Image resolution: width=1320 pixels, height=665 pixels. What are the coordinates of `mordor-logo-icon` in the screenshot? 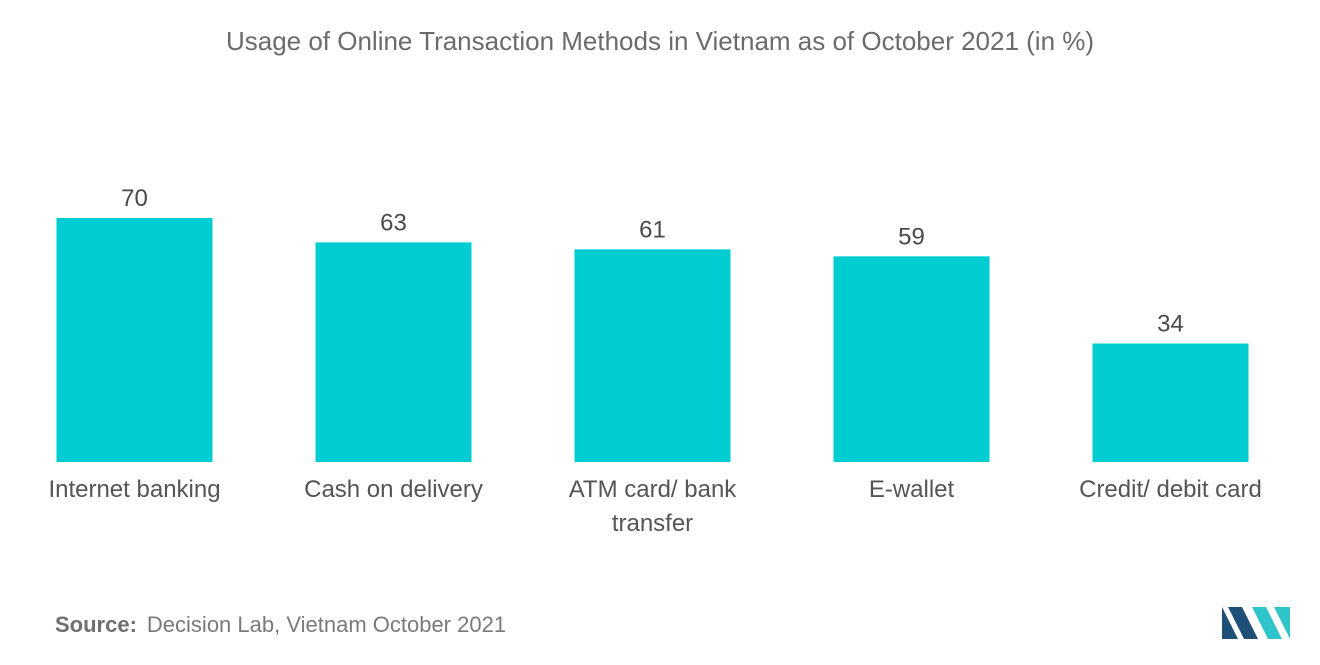 It's located at (1256, 623).